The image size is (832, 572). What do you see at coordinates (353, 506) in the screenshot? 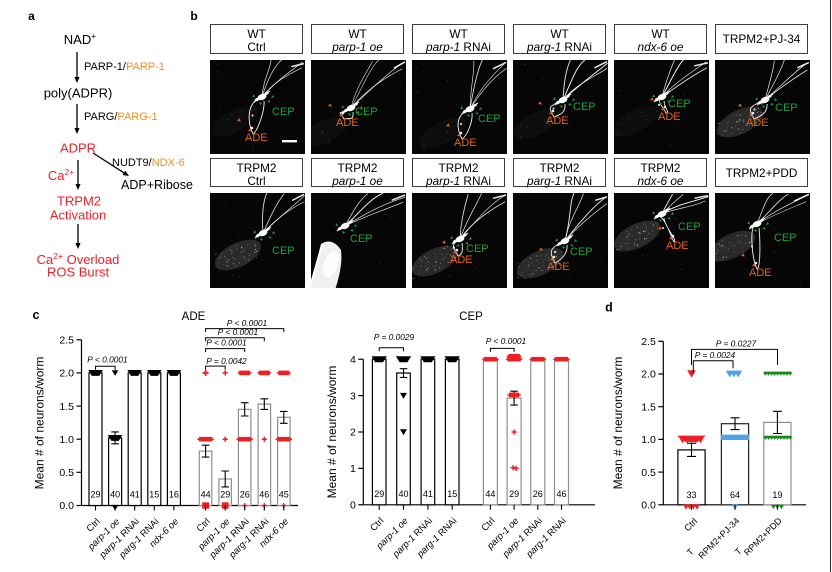
I see `svg-text: 0` at bounding box center [353, 506].